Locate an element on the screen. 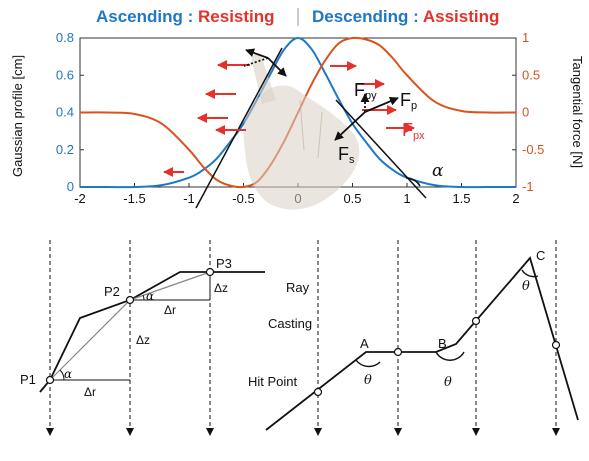  x-tick-label-0: -2 is located at coordinates (80, 198).